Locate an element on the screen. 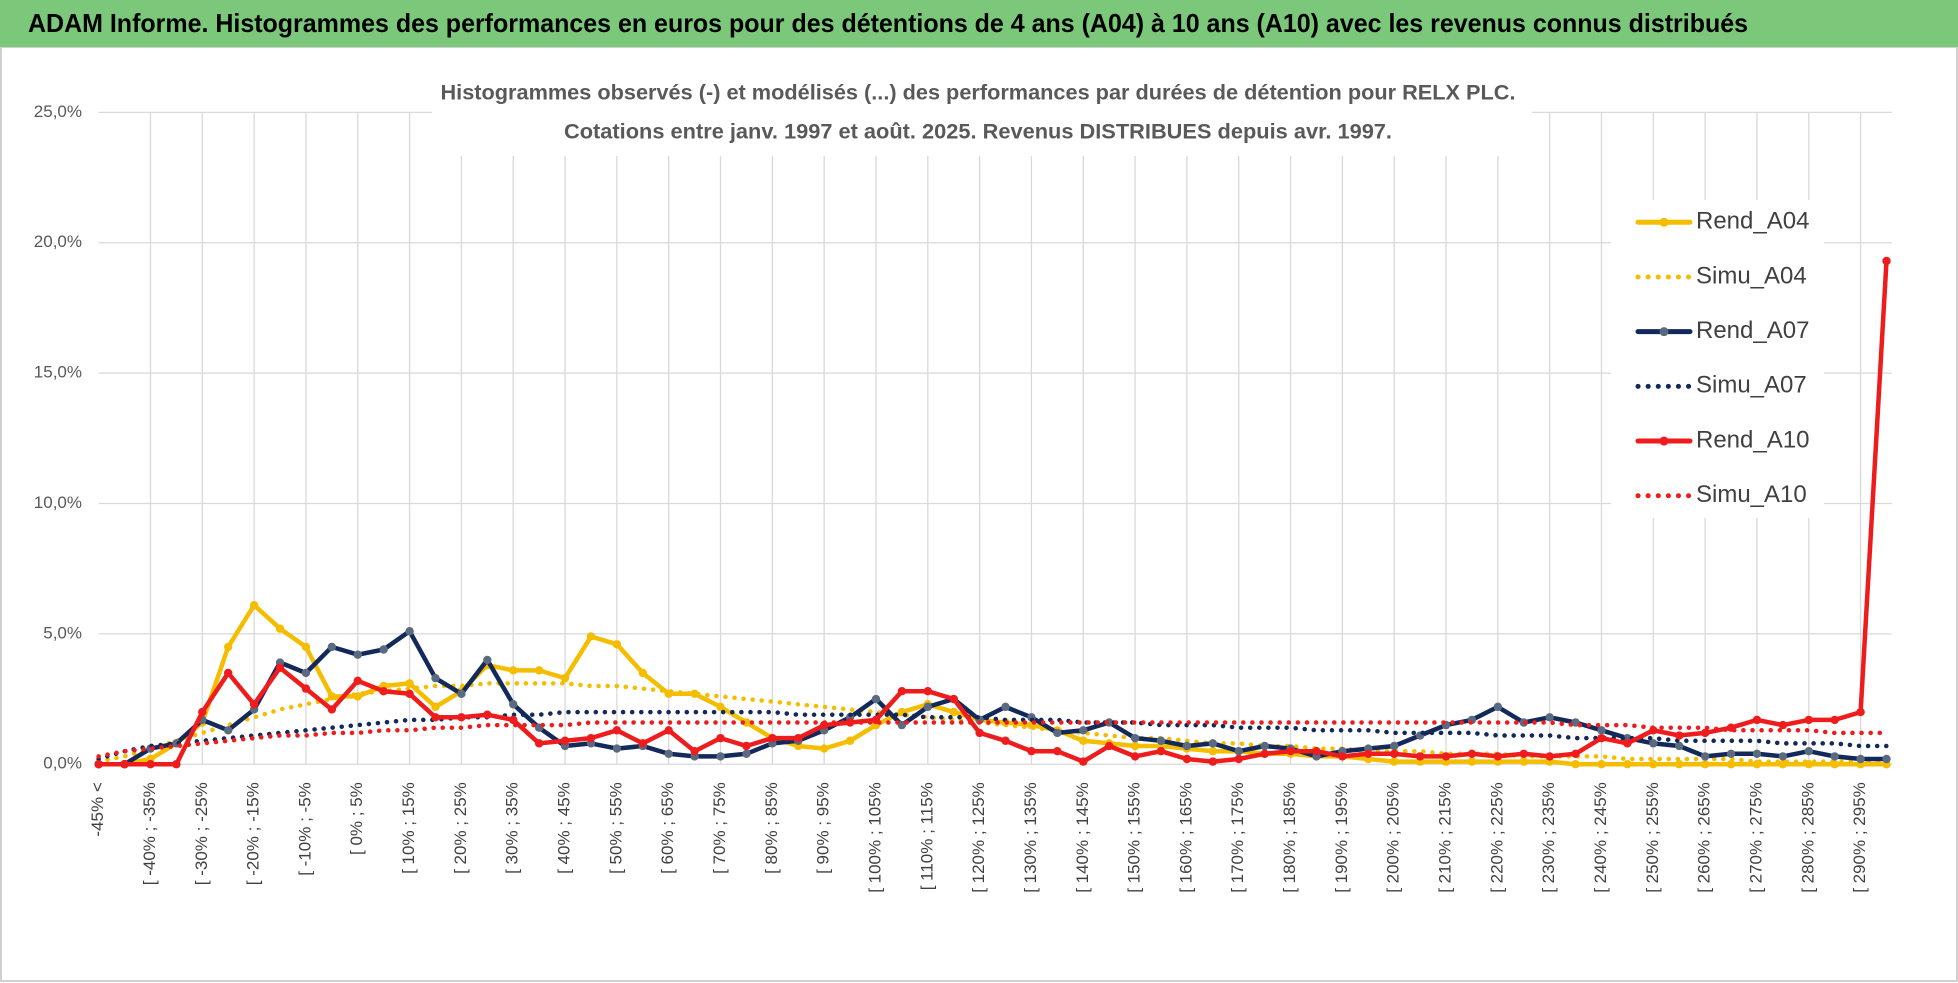  x-tick-label: [ 60% ; 65% is located at coordinates (667, 828).